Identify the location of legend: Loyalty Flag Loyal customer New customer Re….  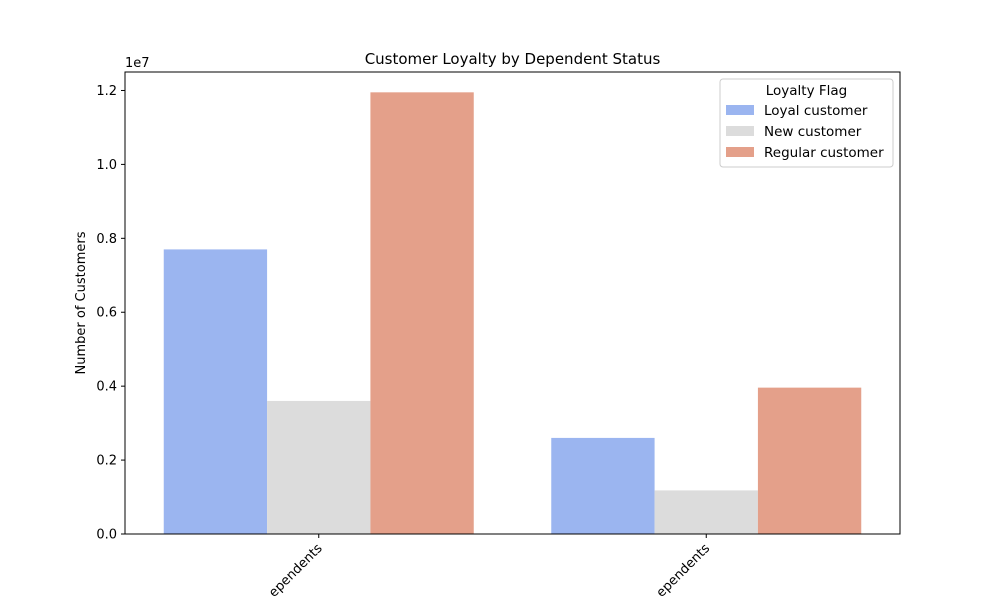
(806, 123).